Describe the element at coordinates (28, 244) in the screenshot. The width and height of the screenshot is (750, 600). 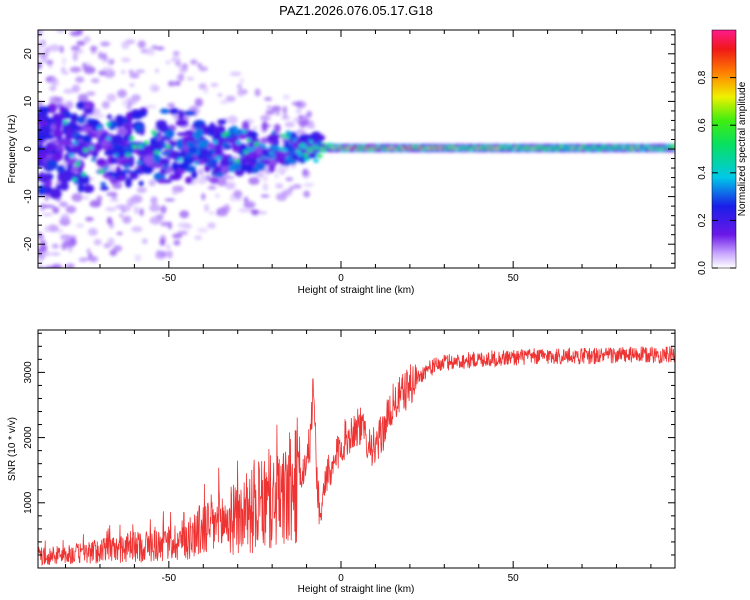
I see `spectrogram-y-tick-label: -20` at that location.